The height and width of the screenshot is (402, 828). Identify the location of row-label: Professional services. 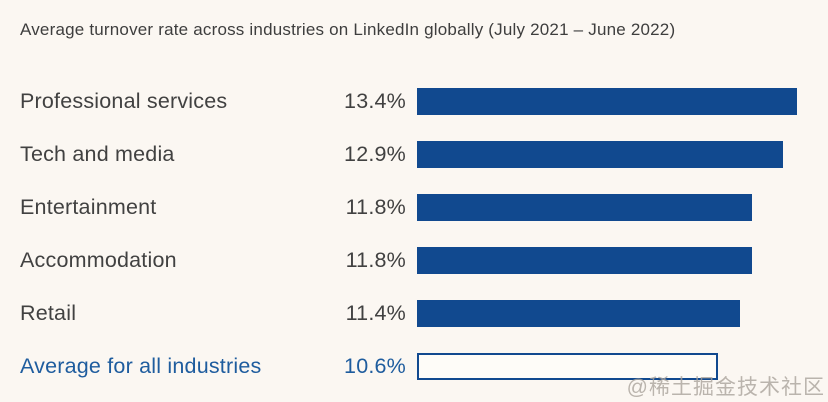
(124, 101).